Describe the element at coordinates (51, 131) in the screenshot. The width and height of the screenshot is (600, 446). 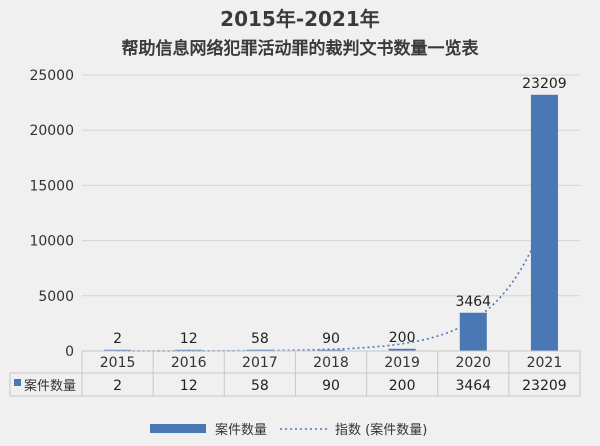
I see `y-tick-label: 20000` at that location.